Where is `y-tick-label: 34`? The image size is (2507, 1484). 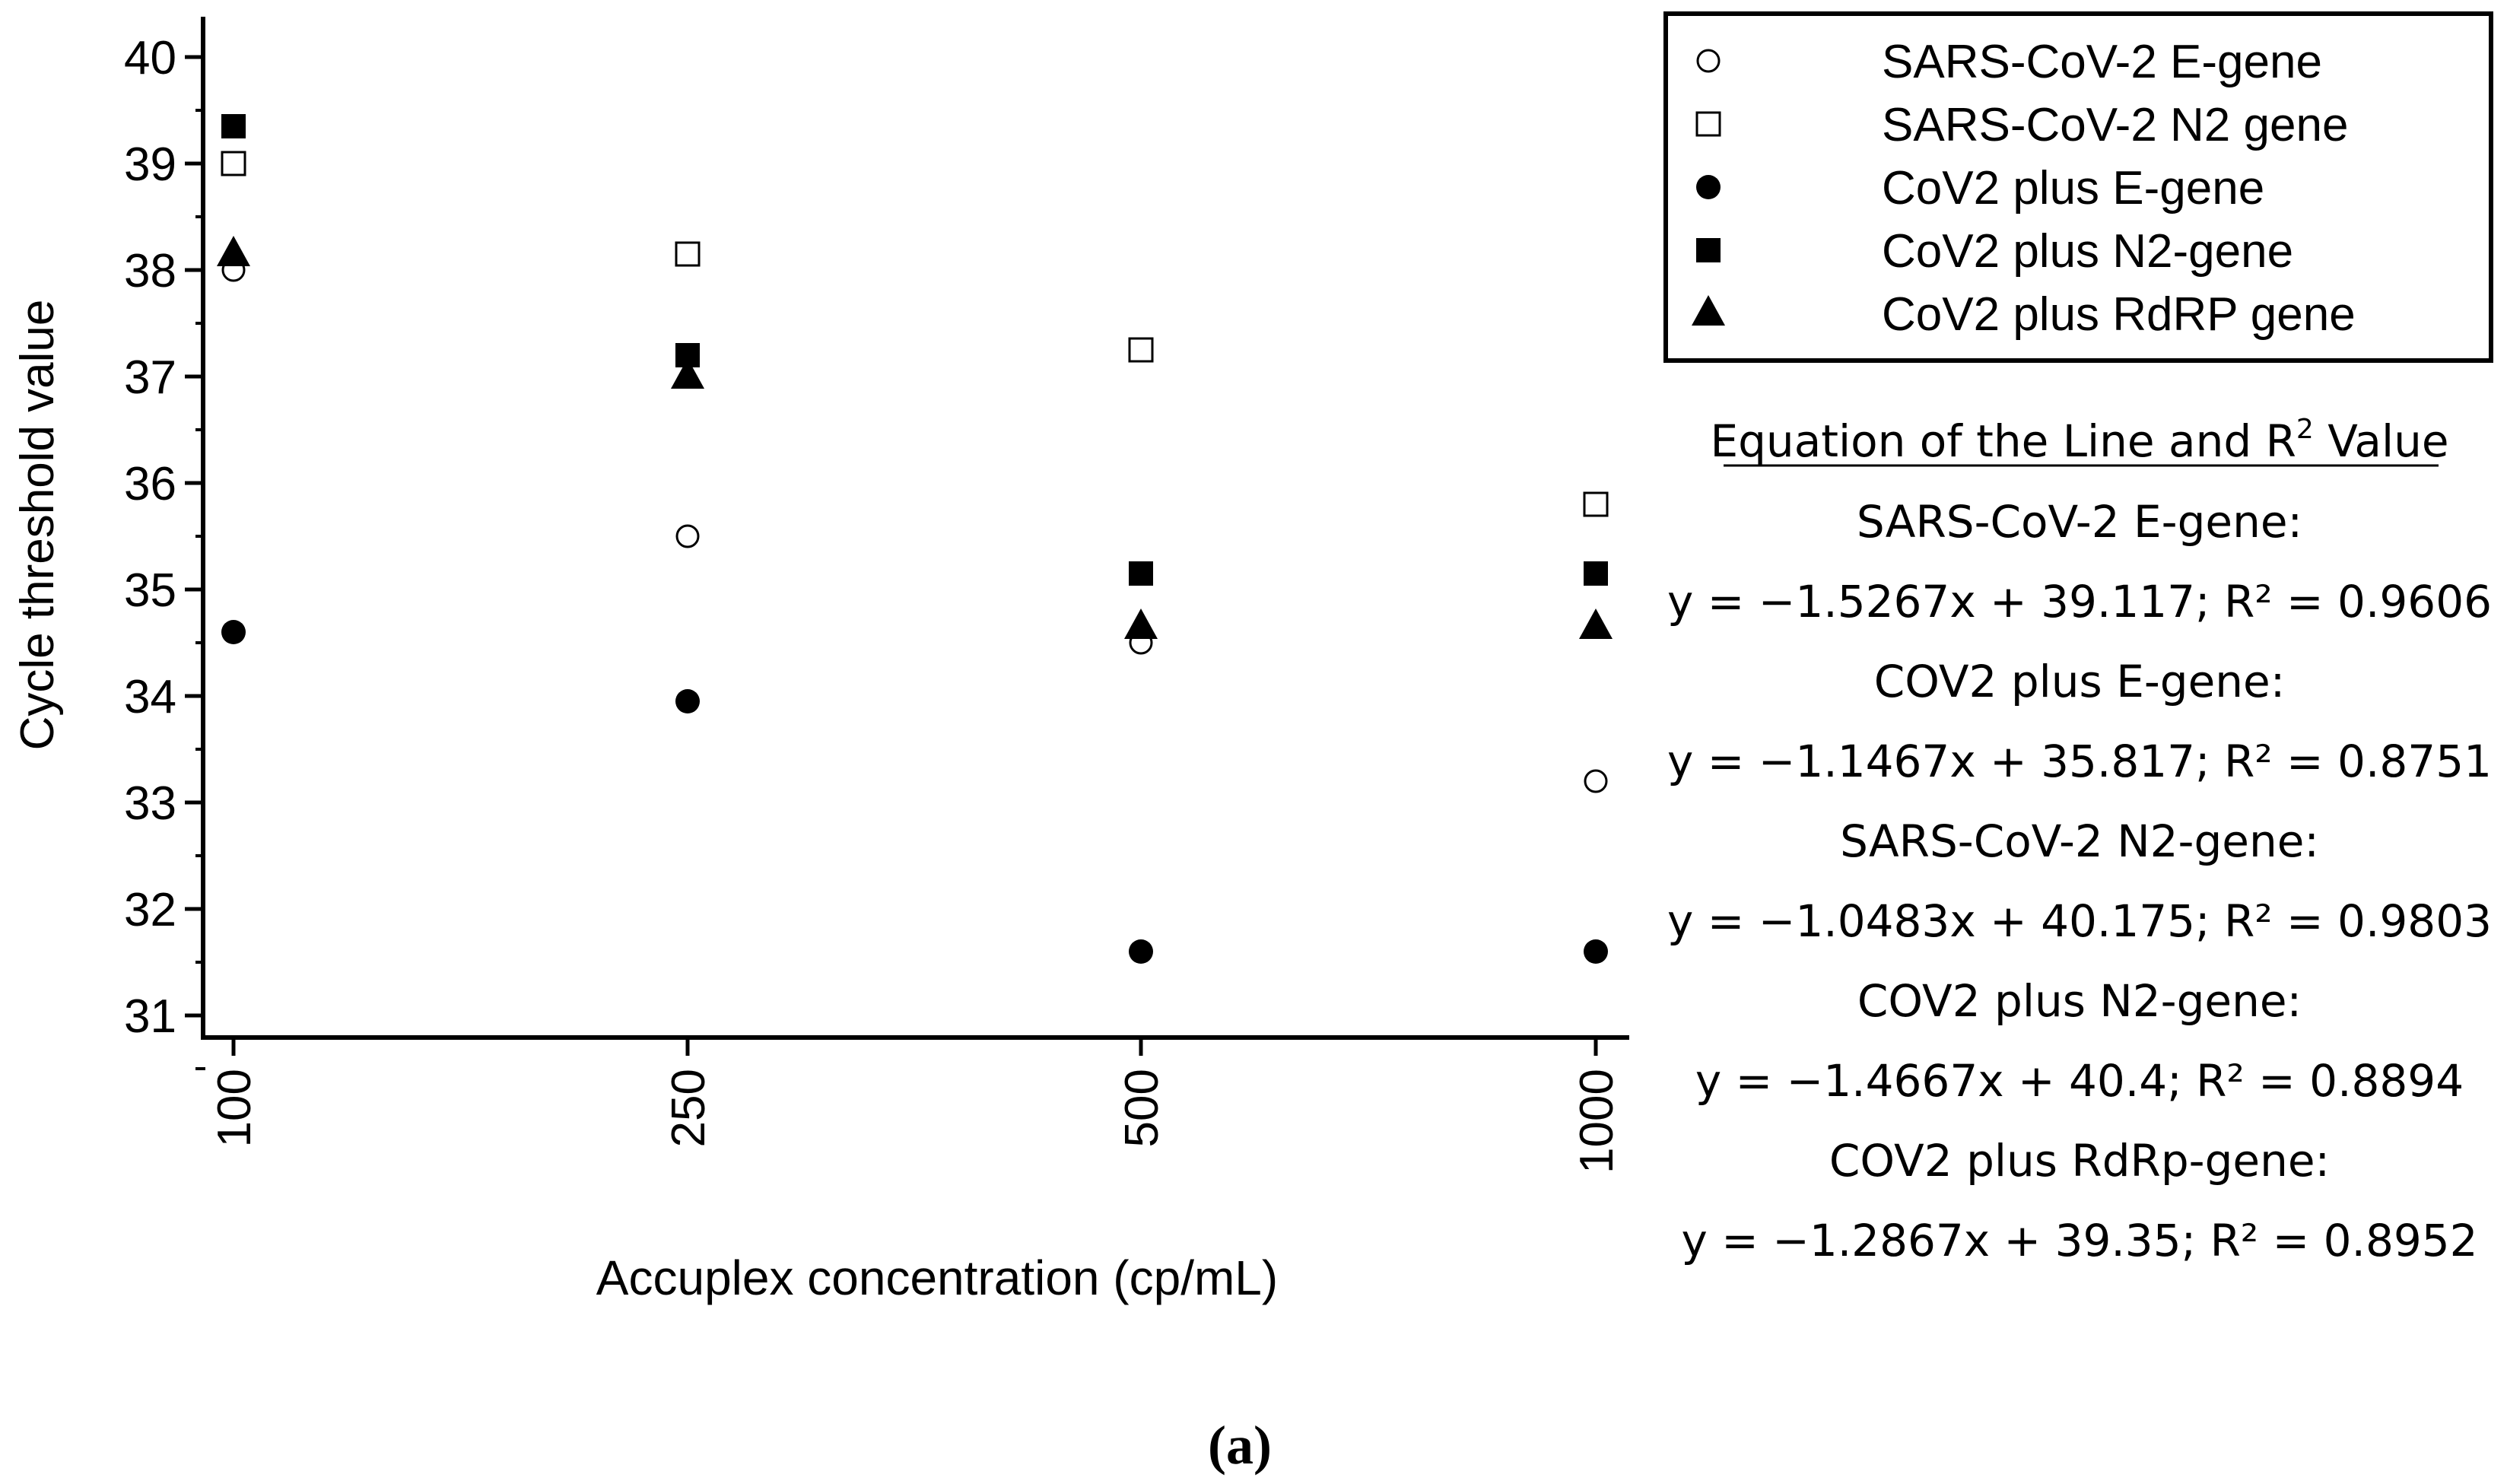 y-tick-label: 34 is located at coordinates (150, 697).